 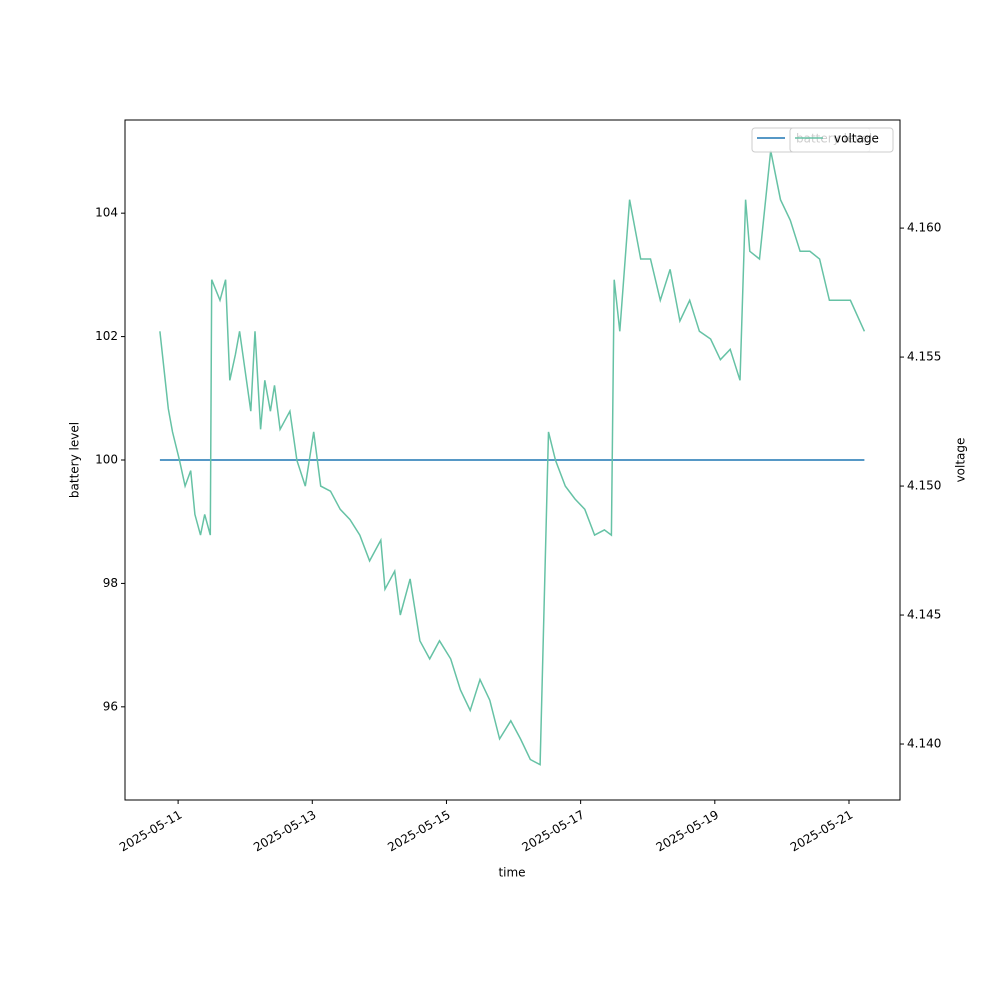 What do you see at coordinates (552, 831) in the screenshot?
I see `x-tick-label: 2025-05-17` at bounding box center [552, 831].